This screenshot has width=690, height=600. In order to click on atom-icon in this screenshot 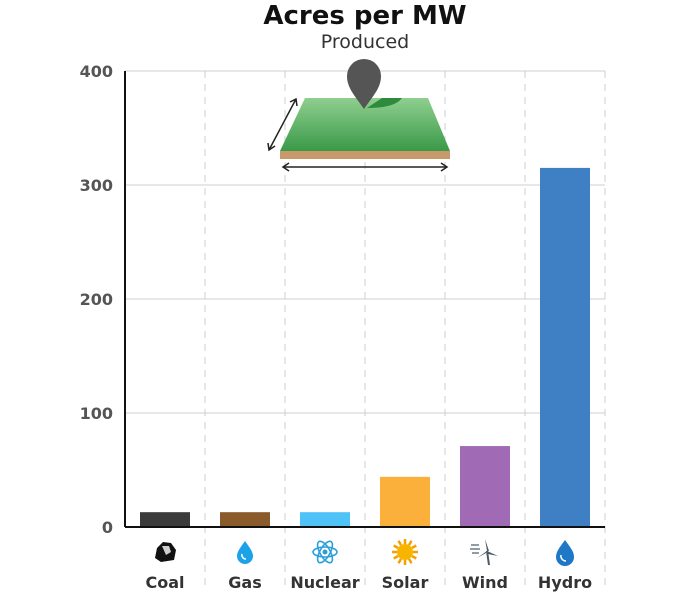, I will do `click(325, 552)`.